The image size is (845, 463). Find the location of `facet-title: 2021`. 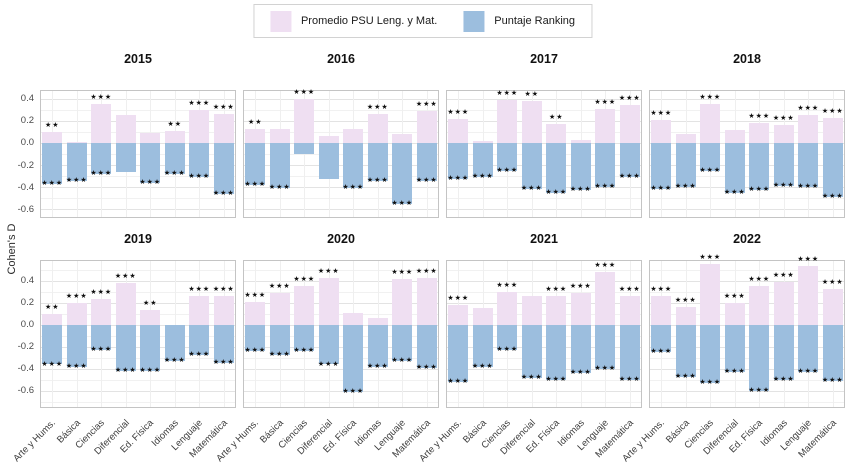

facet-title: 2021 is located at coordinates (544, 239).